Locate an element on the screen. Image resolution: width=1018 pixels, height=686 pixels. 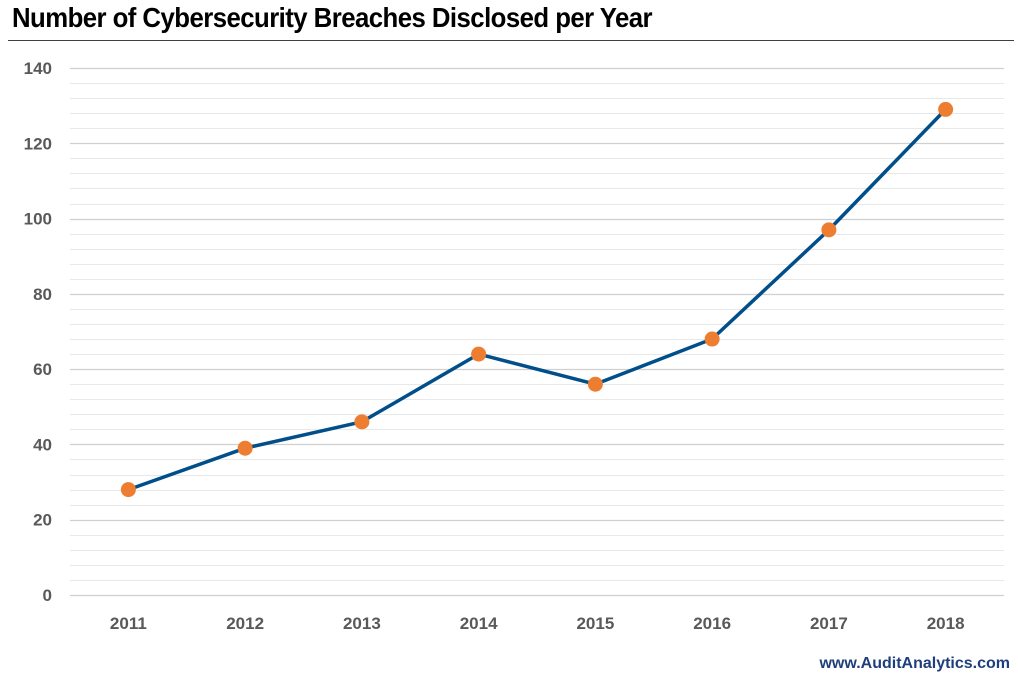
x-tick-label: 2017 is located at coordinates (829, 623).